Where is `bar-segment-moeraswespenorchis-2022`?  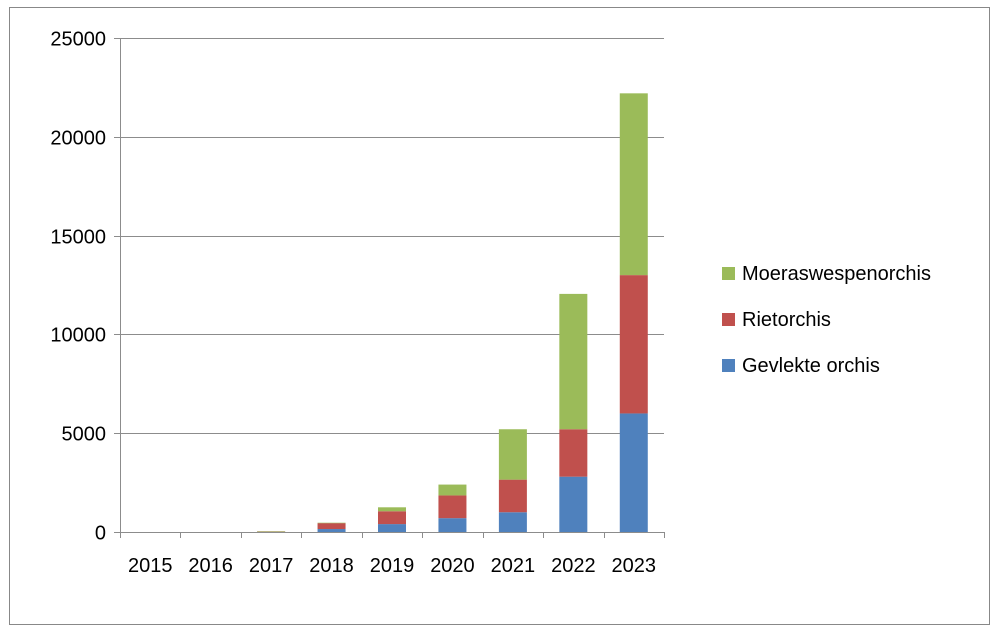 bar-segment-moeraswespenorchis-2022 is located at coordinates (573, 361).